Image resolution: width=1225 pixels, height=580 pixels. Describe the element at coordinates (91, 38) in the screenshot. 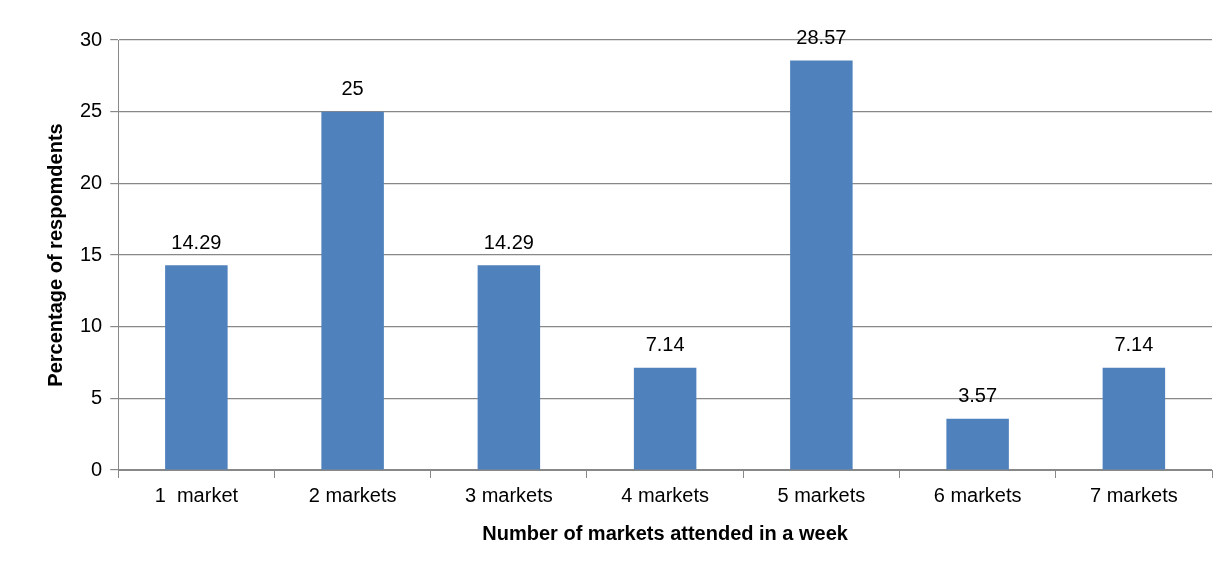

I see `y-tick-label: 30` at that location.